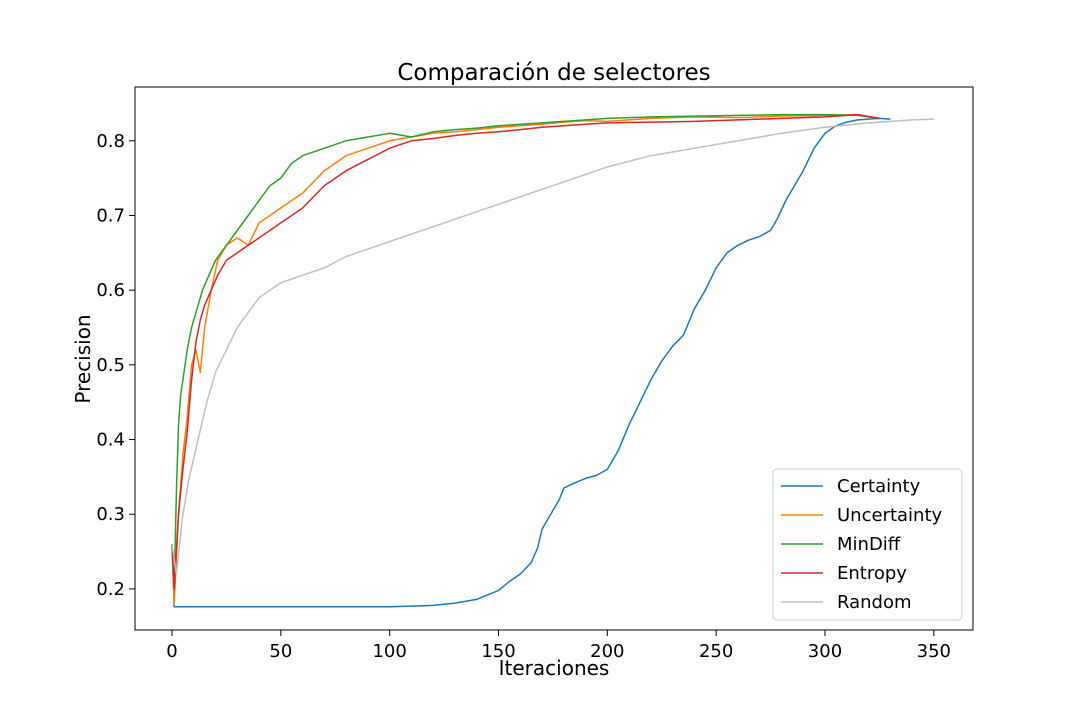  I want to click on y-tick-label: 0.6, so click(110, 290).